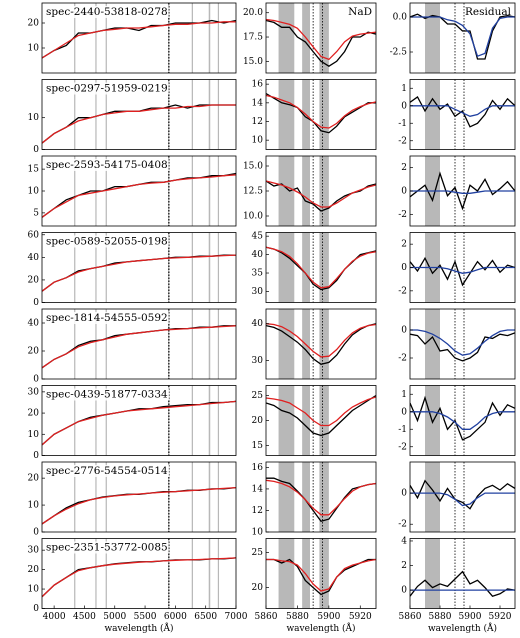 This screenshot has width=520, height=638. What do you see at coordinates (360, 12) in the screenshot?
I see `panel-title: NaD` at bounding box center [360, 12].